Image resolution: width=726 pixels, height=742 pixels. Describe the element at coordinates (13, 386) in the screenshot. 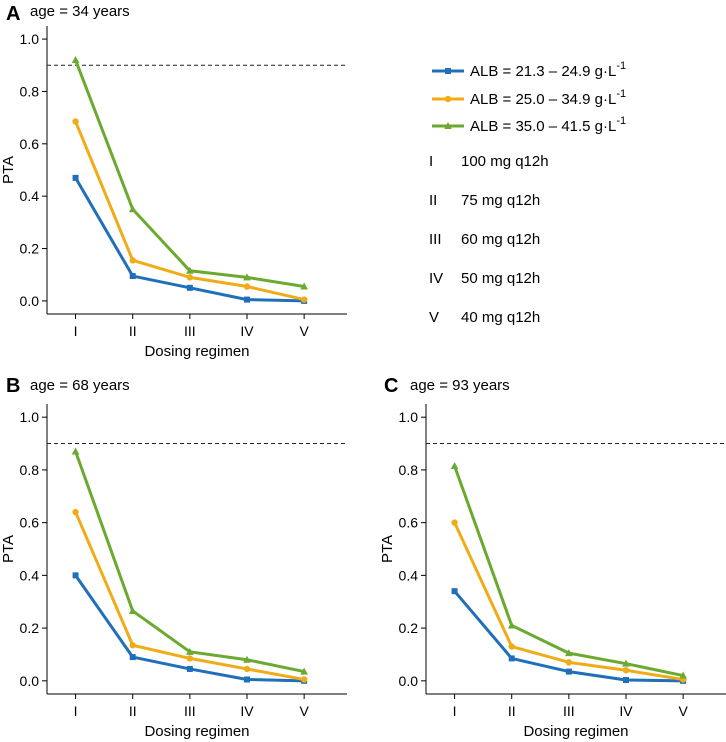

I see `panel-letter: B` at that location.